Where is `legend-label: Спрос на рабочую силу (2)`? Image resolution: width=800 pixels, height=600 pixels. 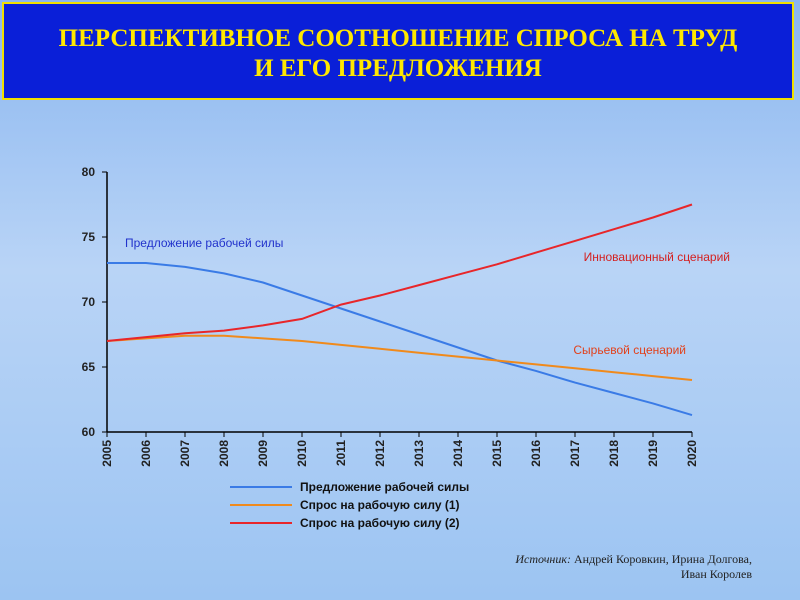
legend-label: Спрос на рабочую силу (2) is located at coordinates (380, 523).